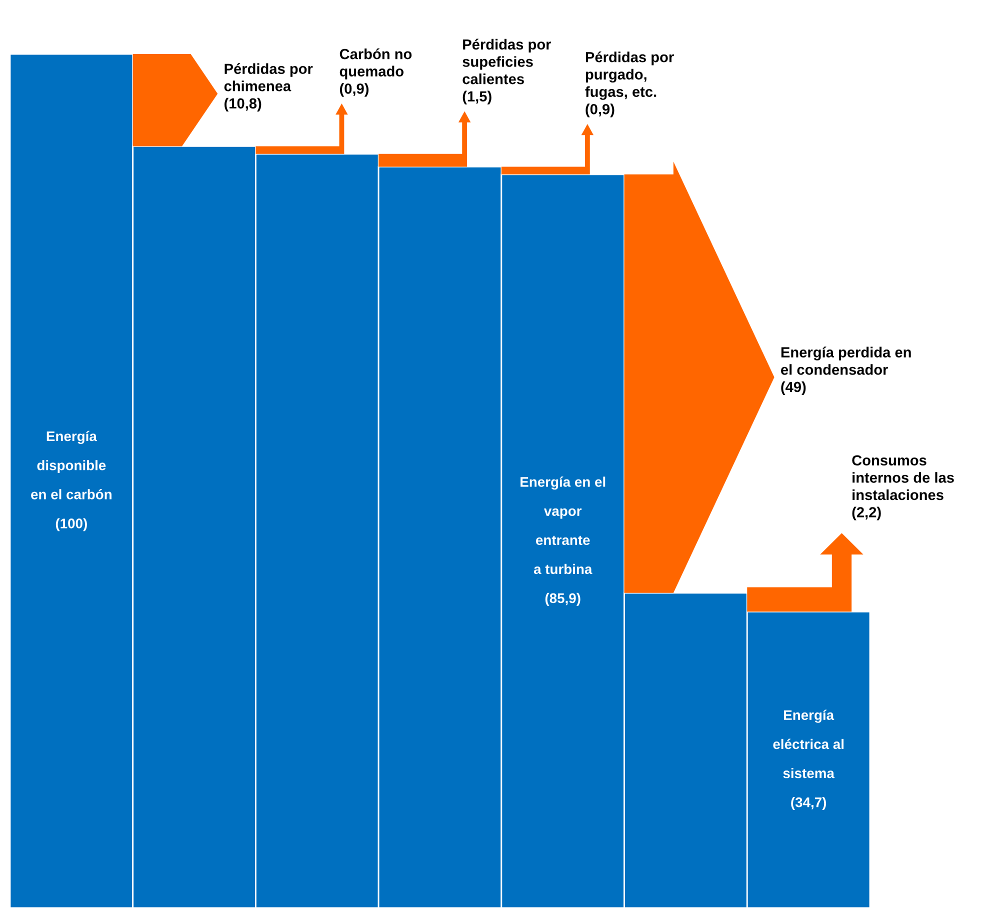 This screenshot has width=982, height=908. I want to click on text: Energía en el vapor entrante a turbina (85,9), so click(563, 541).